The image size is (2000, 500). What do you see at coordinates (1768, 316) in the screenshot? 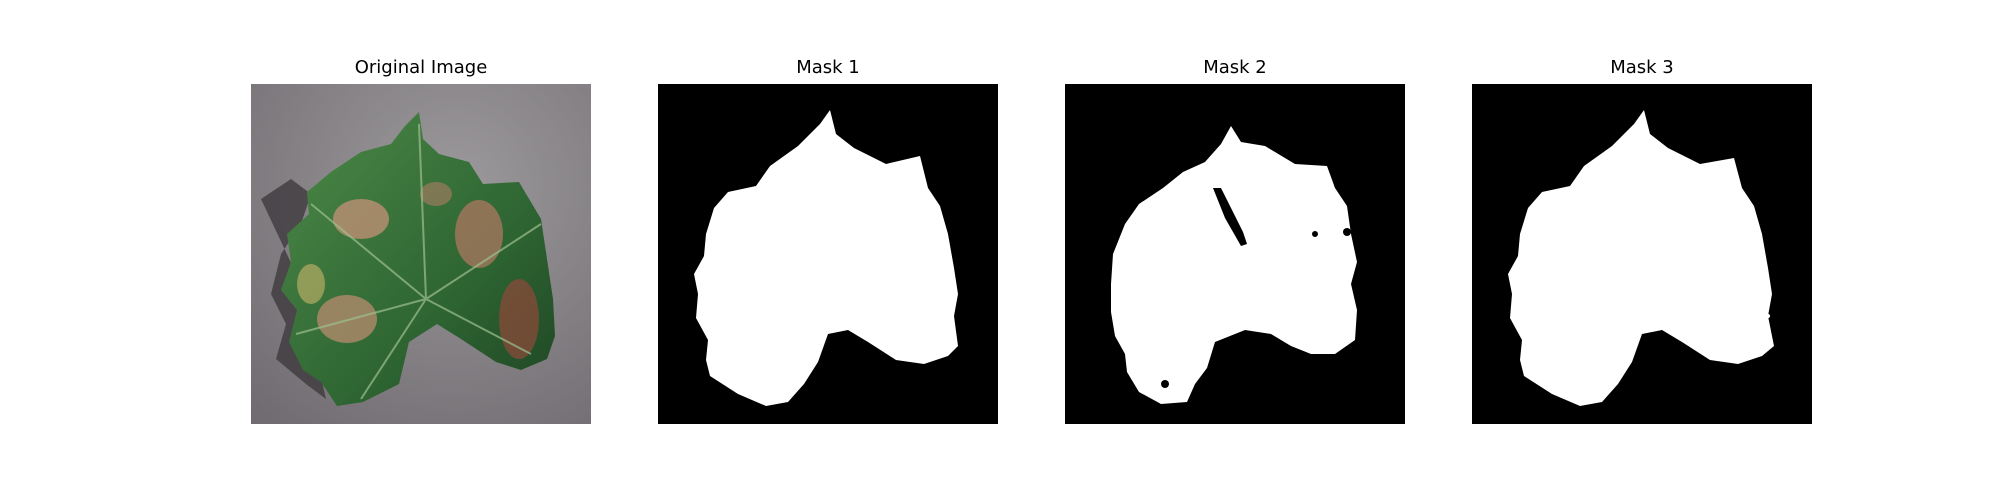
I see `mask-speck` at bounding box center [1768, 316].